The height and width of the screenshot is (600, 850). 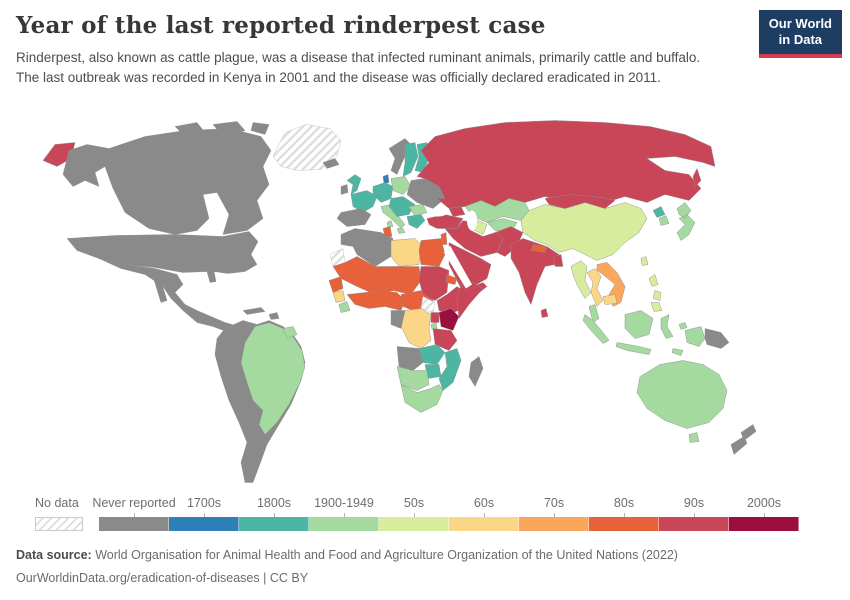 What do you see at coordinates (290, 332) in the screenshot?
I see `region-guyana` at bounding box center [290, 332].